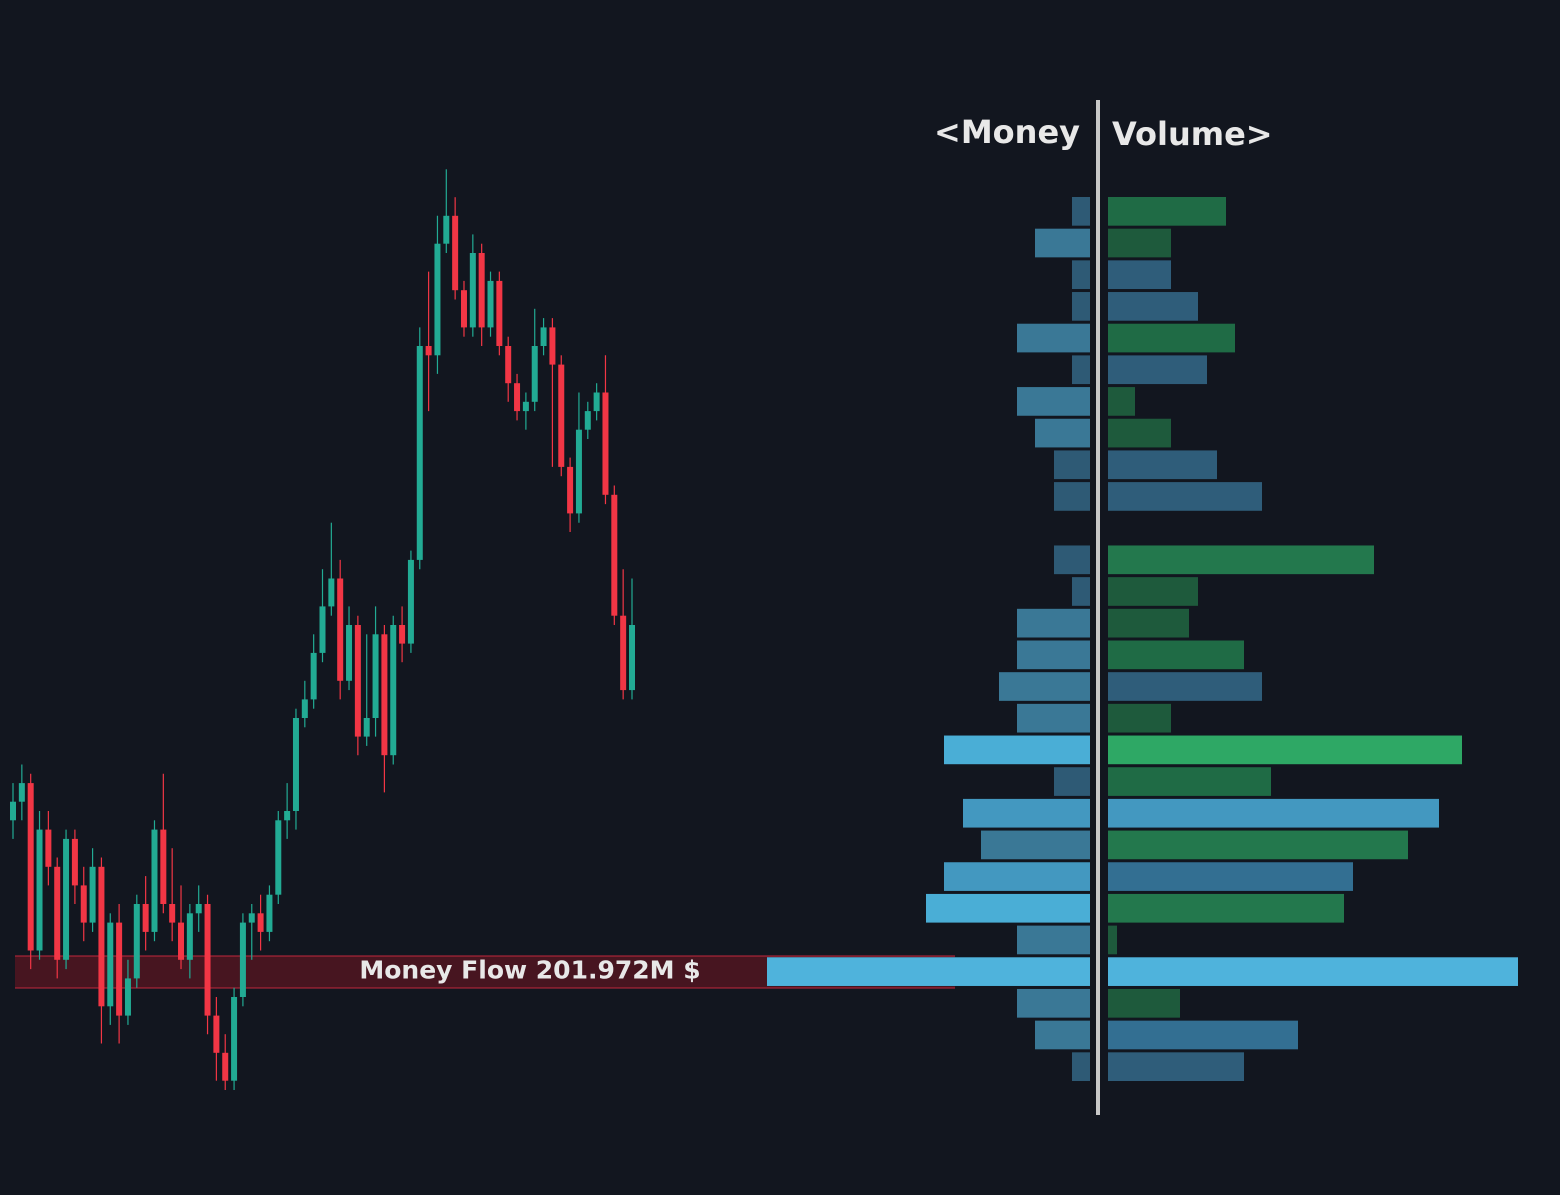  Describe the element at coordinates (529, 970) in the screenshot. I see `poc-label: Money Flow 201.972M $` at that location.